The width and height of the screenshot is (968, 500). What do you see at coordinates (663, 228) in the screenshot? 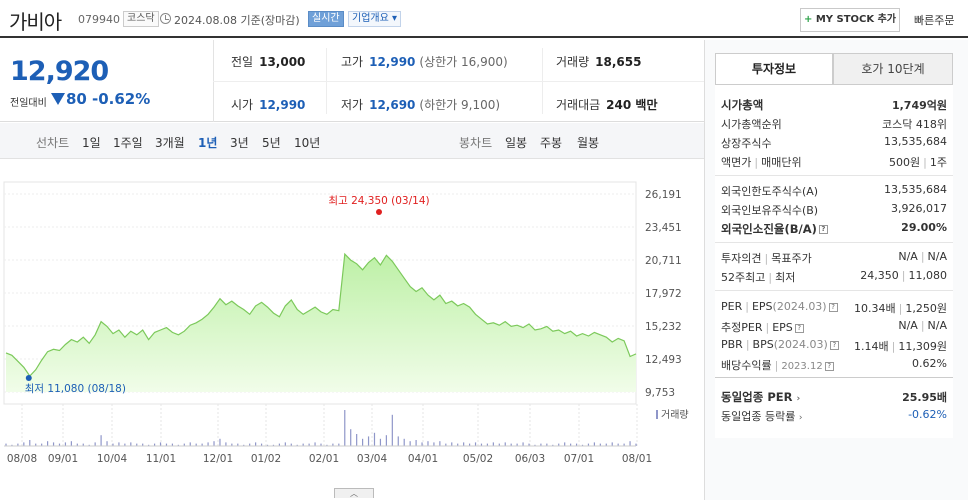
I see `y-tick-label: 23,451` at bounding box center [663, 228].